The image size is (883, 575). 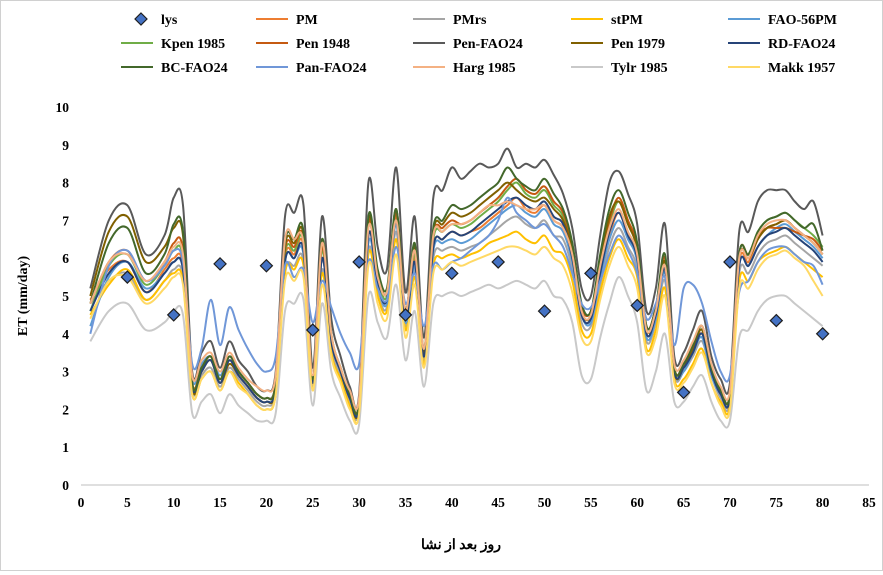 I want to click on x-tick-label: 15, so click(x=220, y=502).